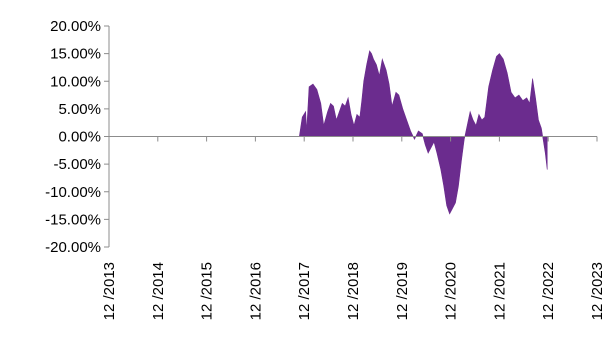 The width and height of the screenshot is (605, 343). What do you see at coordinates (353, 139) in the screenshot?
I see `x-axis-ticks` at bounding box center [353, 139].